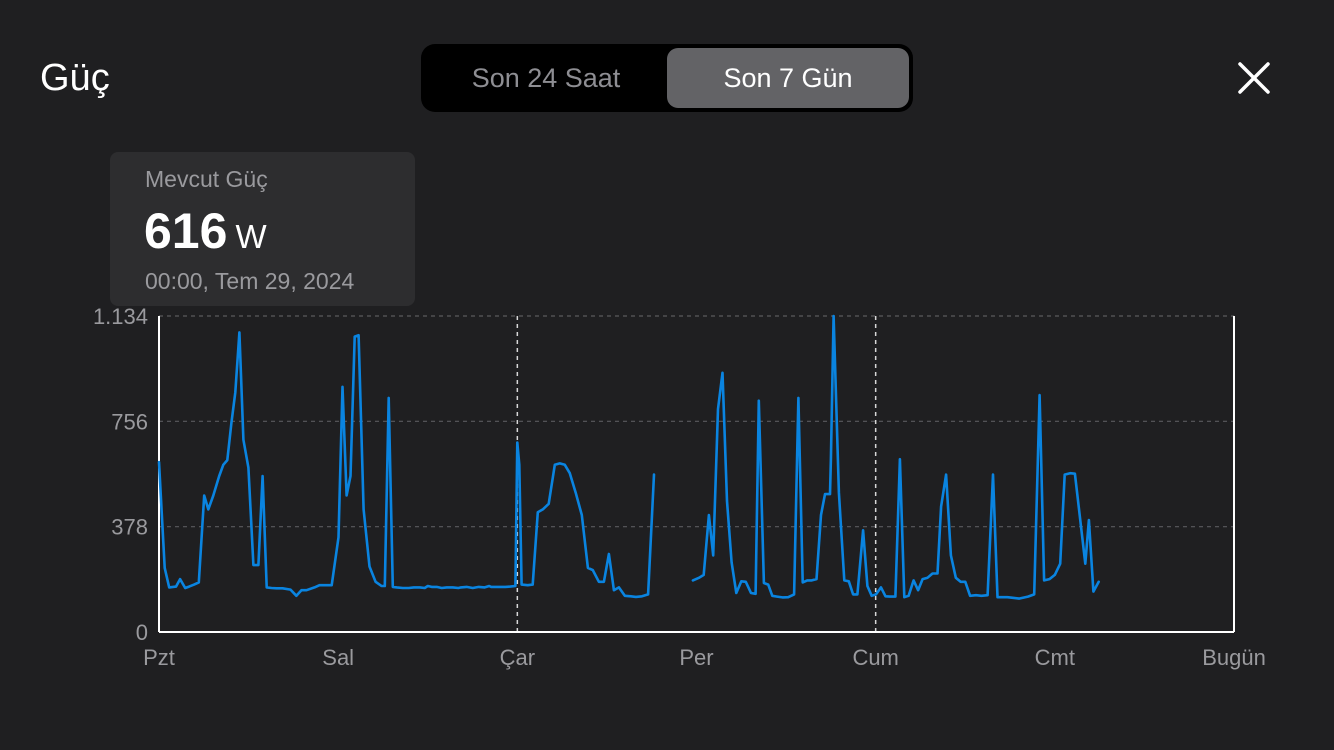 Image resolution: width=1334 pixels, height=750 pixels. What do you see at coordinates (142, 632) in the screenshot?
I see `y-tick-label: 0` at bounding box center [142, 632].